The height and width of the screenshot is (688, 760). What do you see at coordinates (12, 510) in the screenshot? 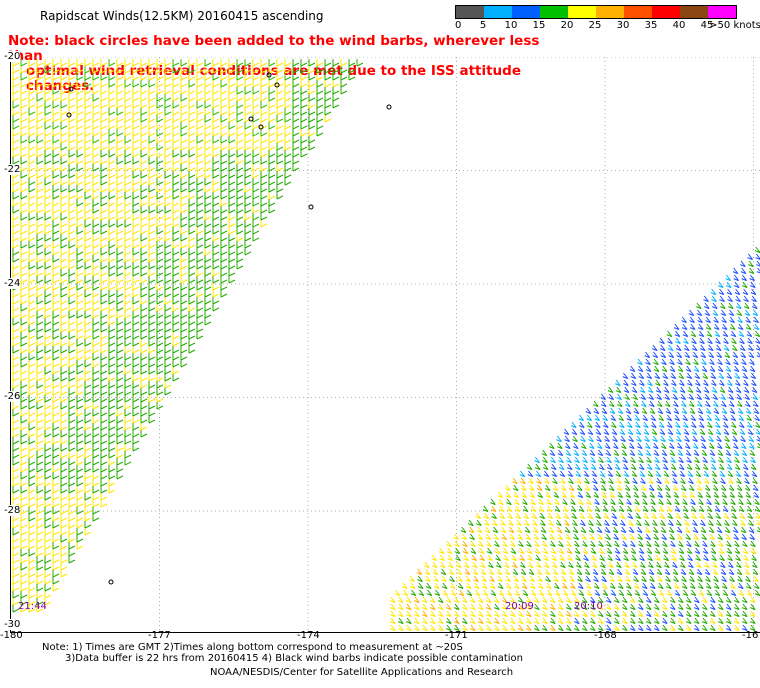
I see `latitude-label: -28` at bounding box center [12, 510].